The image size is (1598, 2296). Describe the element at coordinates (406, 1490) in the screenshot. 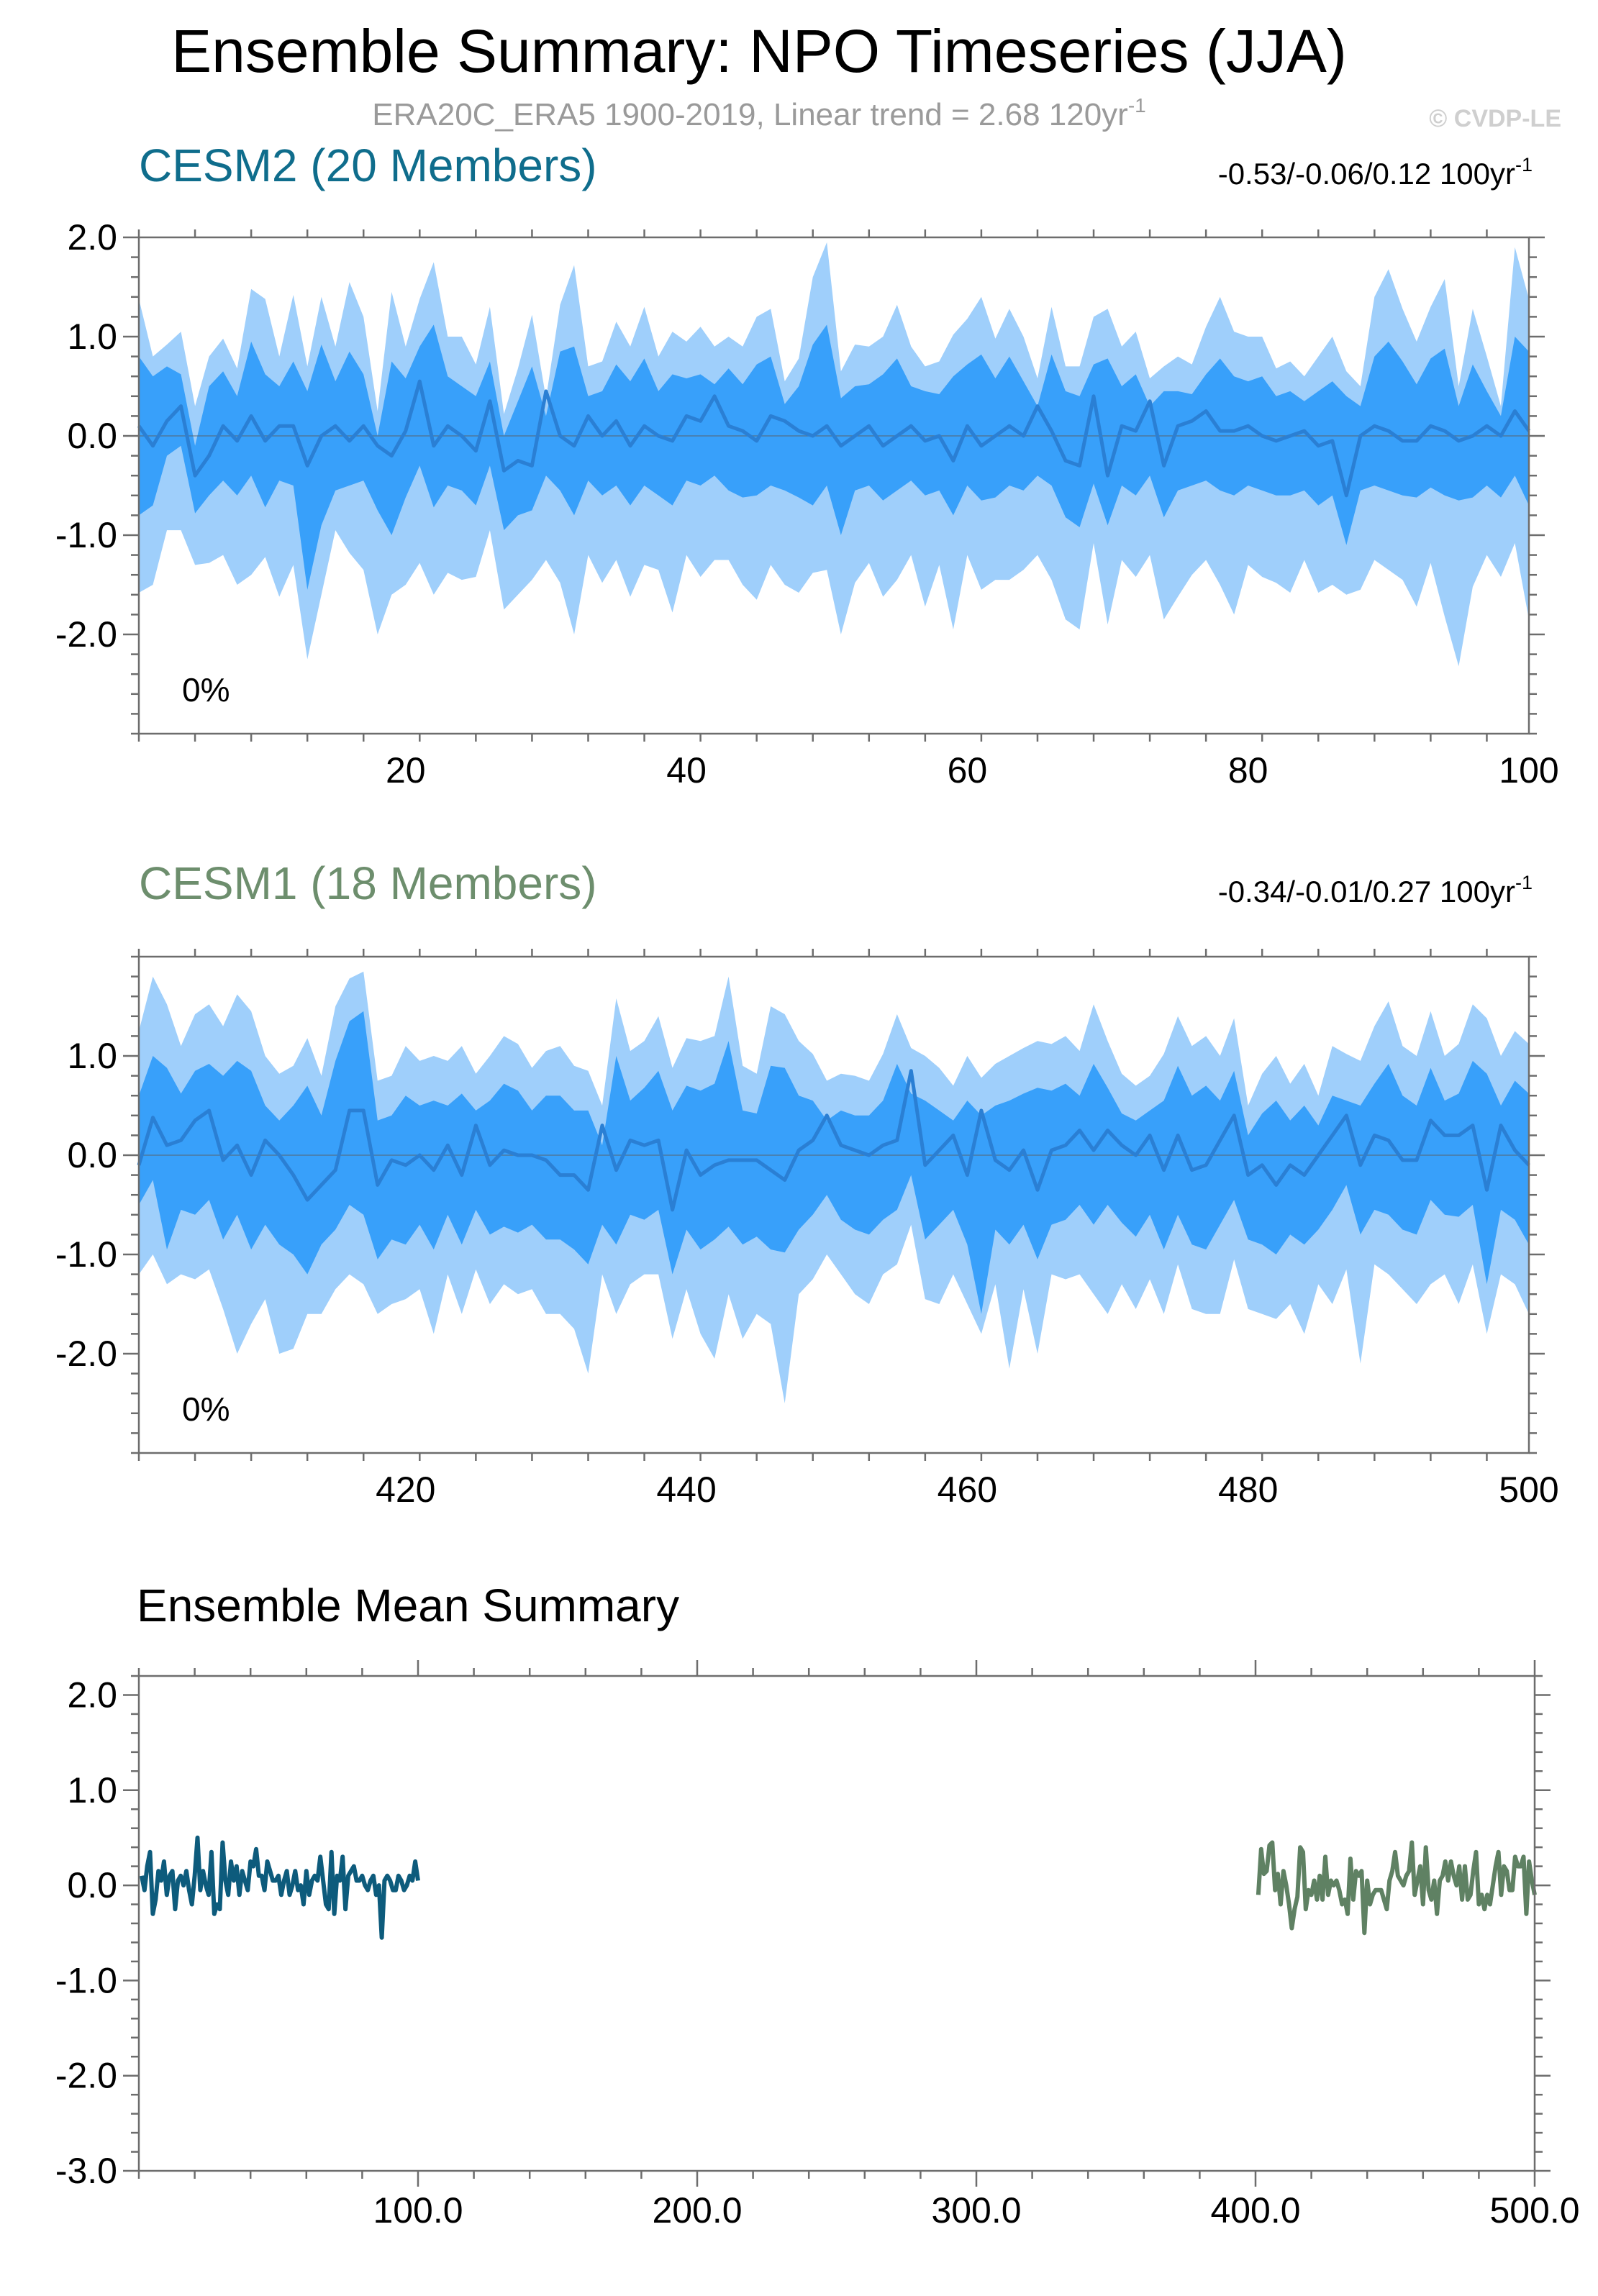

I see `x-tick-label: 420` at that location.